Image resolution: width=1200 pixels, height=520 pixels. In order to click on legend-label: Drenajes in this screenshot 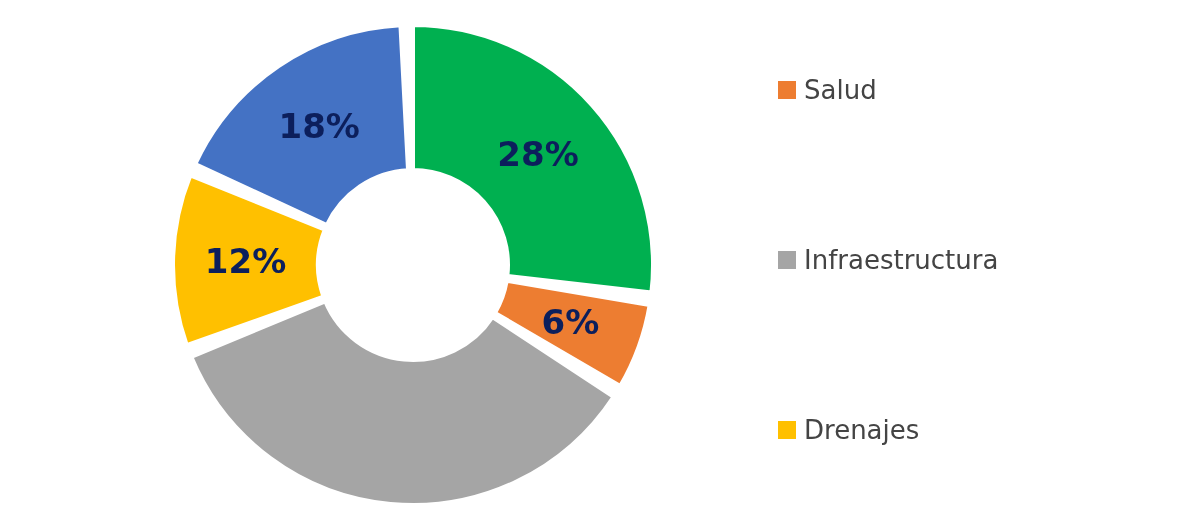, I will do `click(862, 430)`.